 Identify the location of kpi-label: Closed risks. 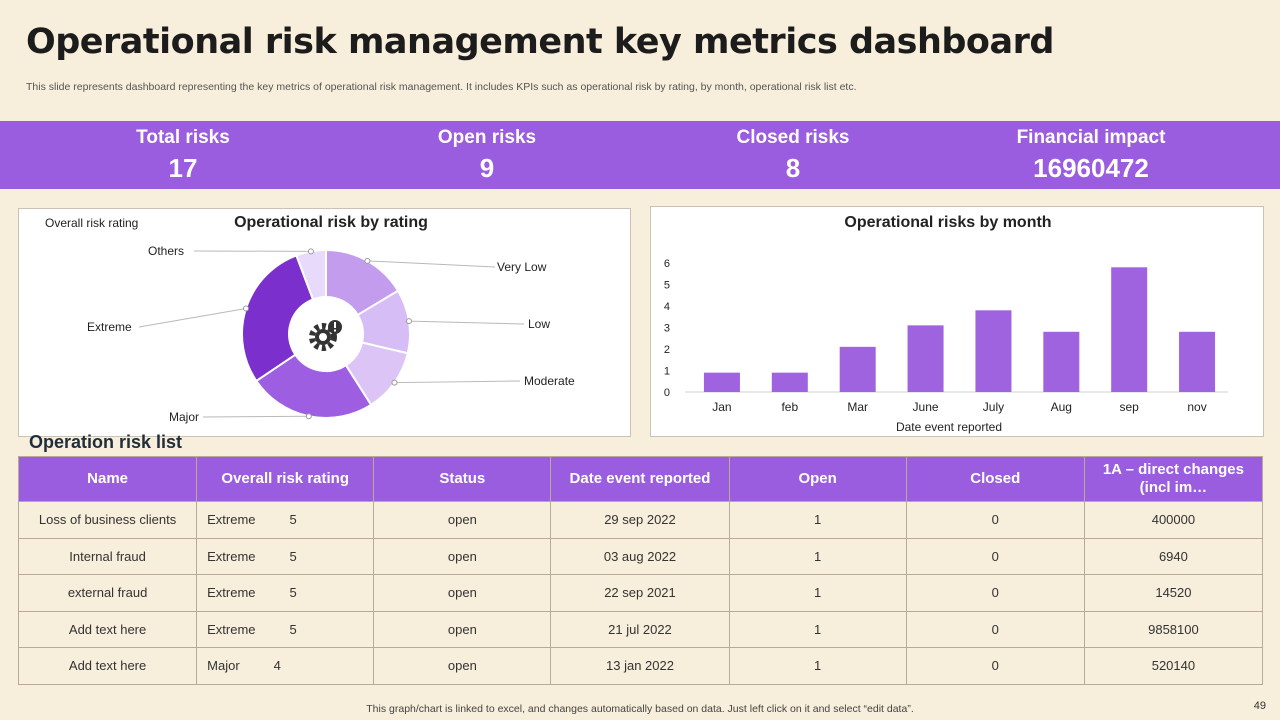
(793, 137).